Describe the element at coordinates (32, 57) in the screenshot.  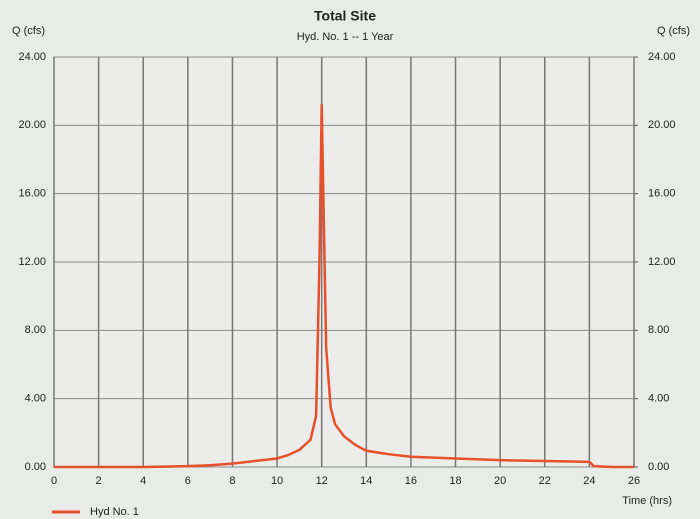
I see `y-tick-label: 24.00` at that location.